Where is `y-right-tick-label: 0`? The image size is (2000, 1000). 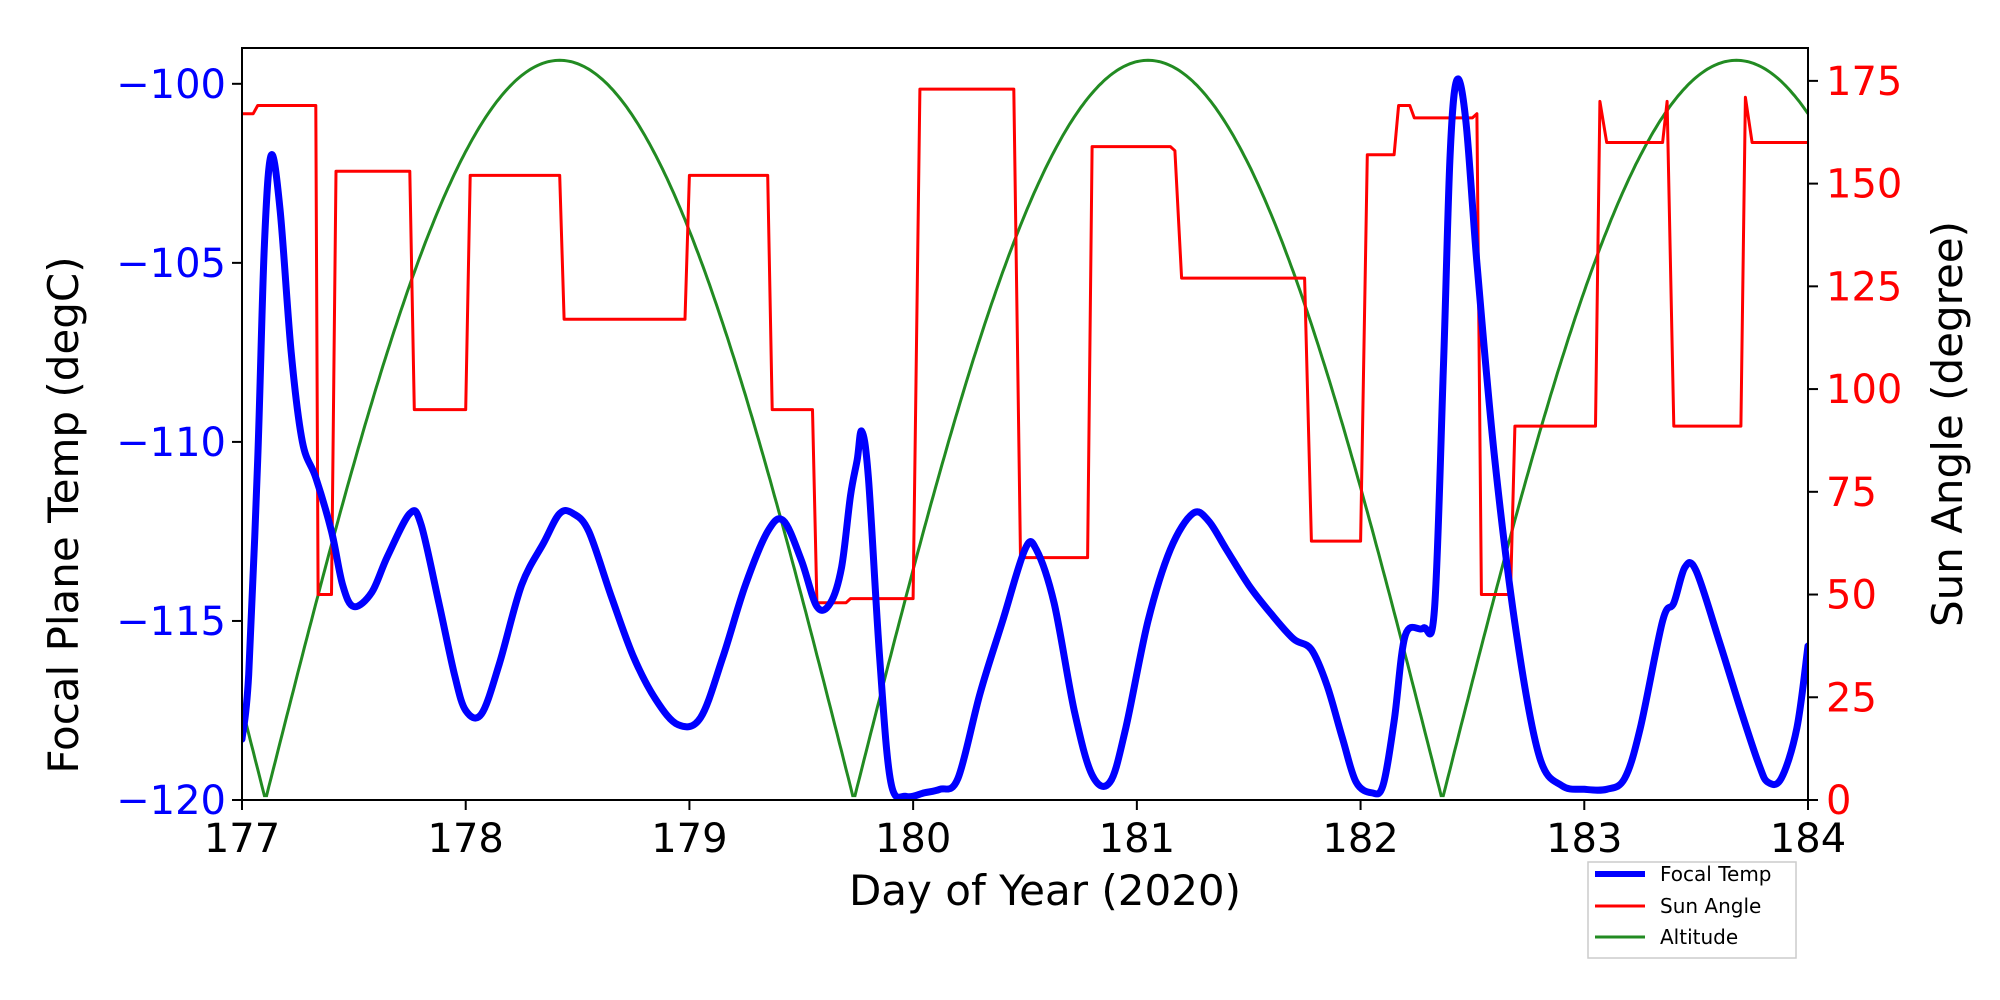
y-right-tick-label: 0 is located at coordinates (1838, 801).